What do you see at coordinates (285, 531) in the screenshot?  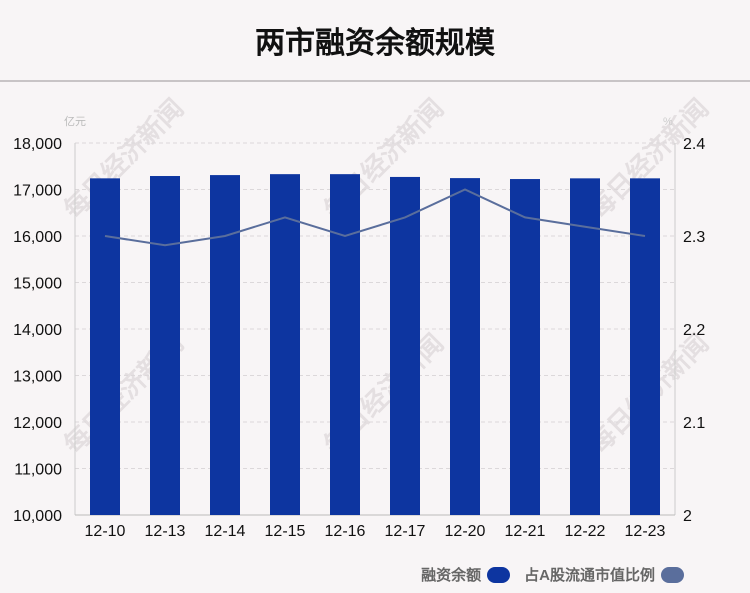 I see `x-tick-label: 12-15` at bounding box center [285, 531].